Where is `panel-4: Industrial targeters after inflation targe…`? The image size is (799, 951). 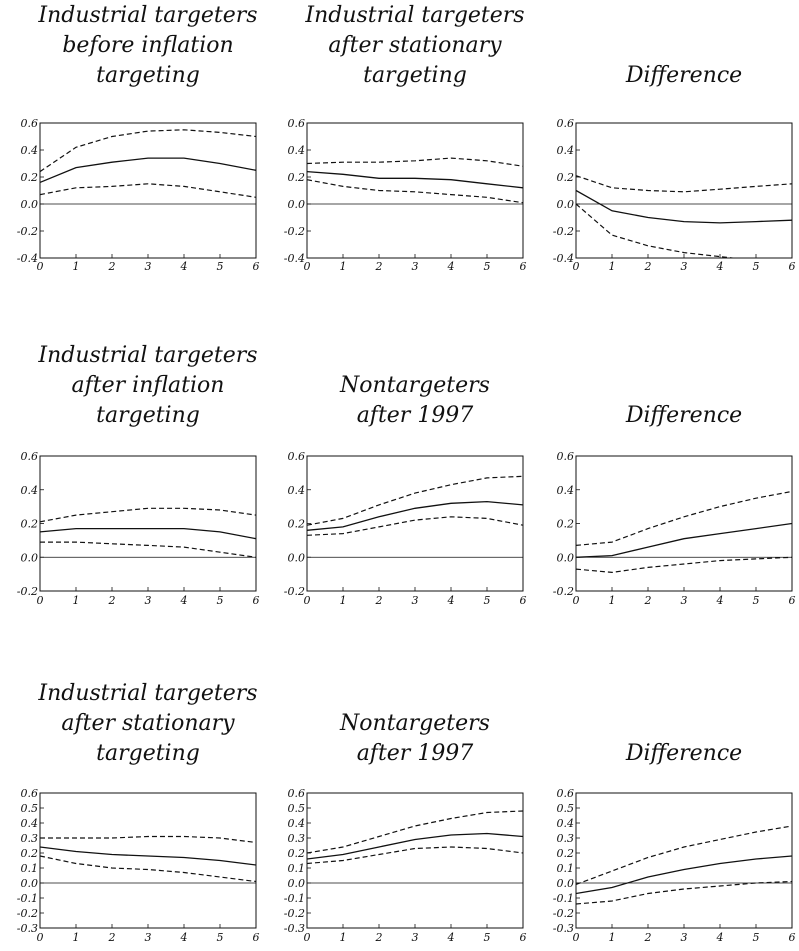 panel-4: Industrial targeters after inflation targe… is located at coordinates (138, 475).